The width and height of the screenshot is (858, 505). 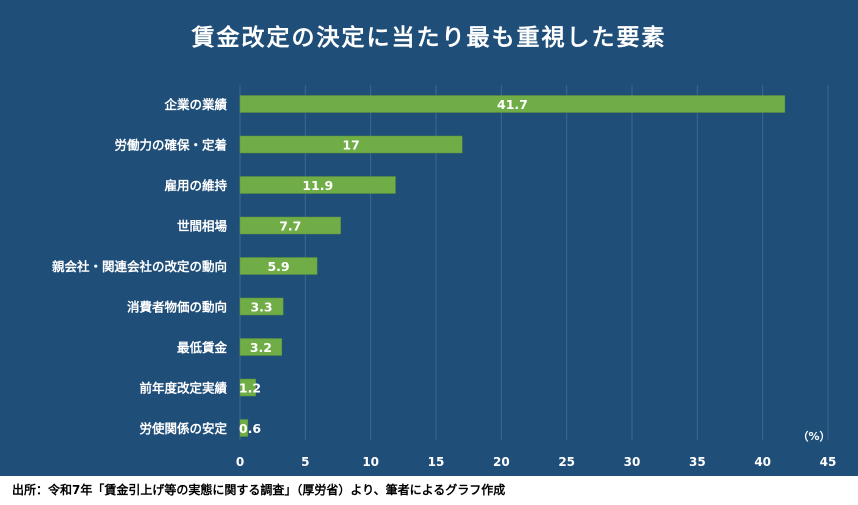 What do you see at coordinates (762, 462) in the screenshot?
I see `x-tick-label: 40` at bounding box center [762, 462].